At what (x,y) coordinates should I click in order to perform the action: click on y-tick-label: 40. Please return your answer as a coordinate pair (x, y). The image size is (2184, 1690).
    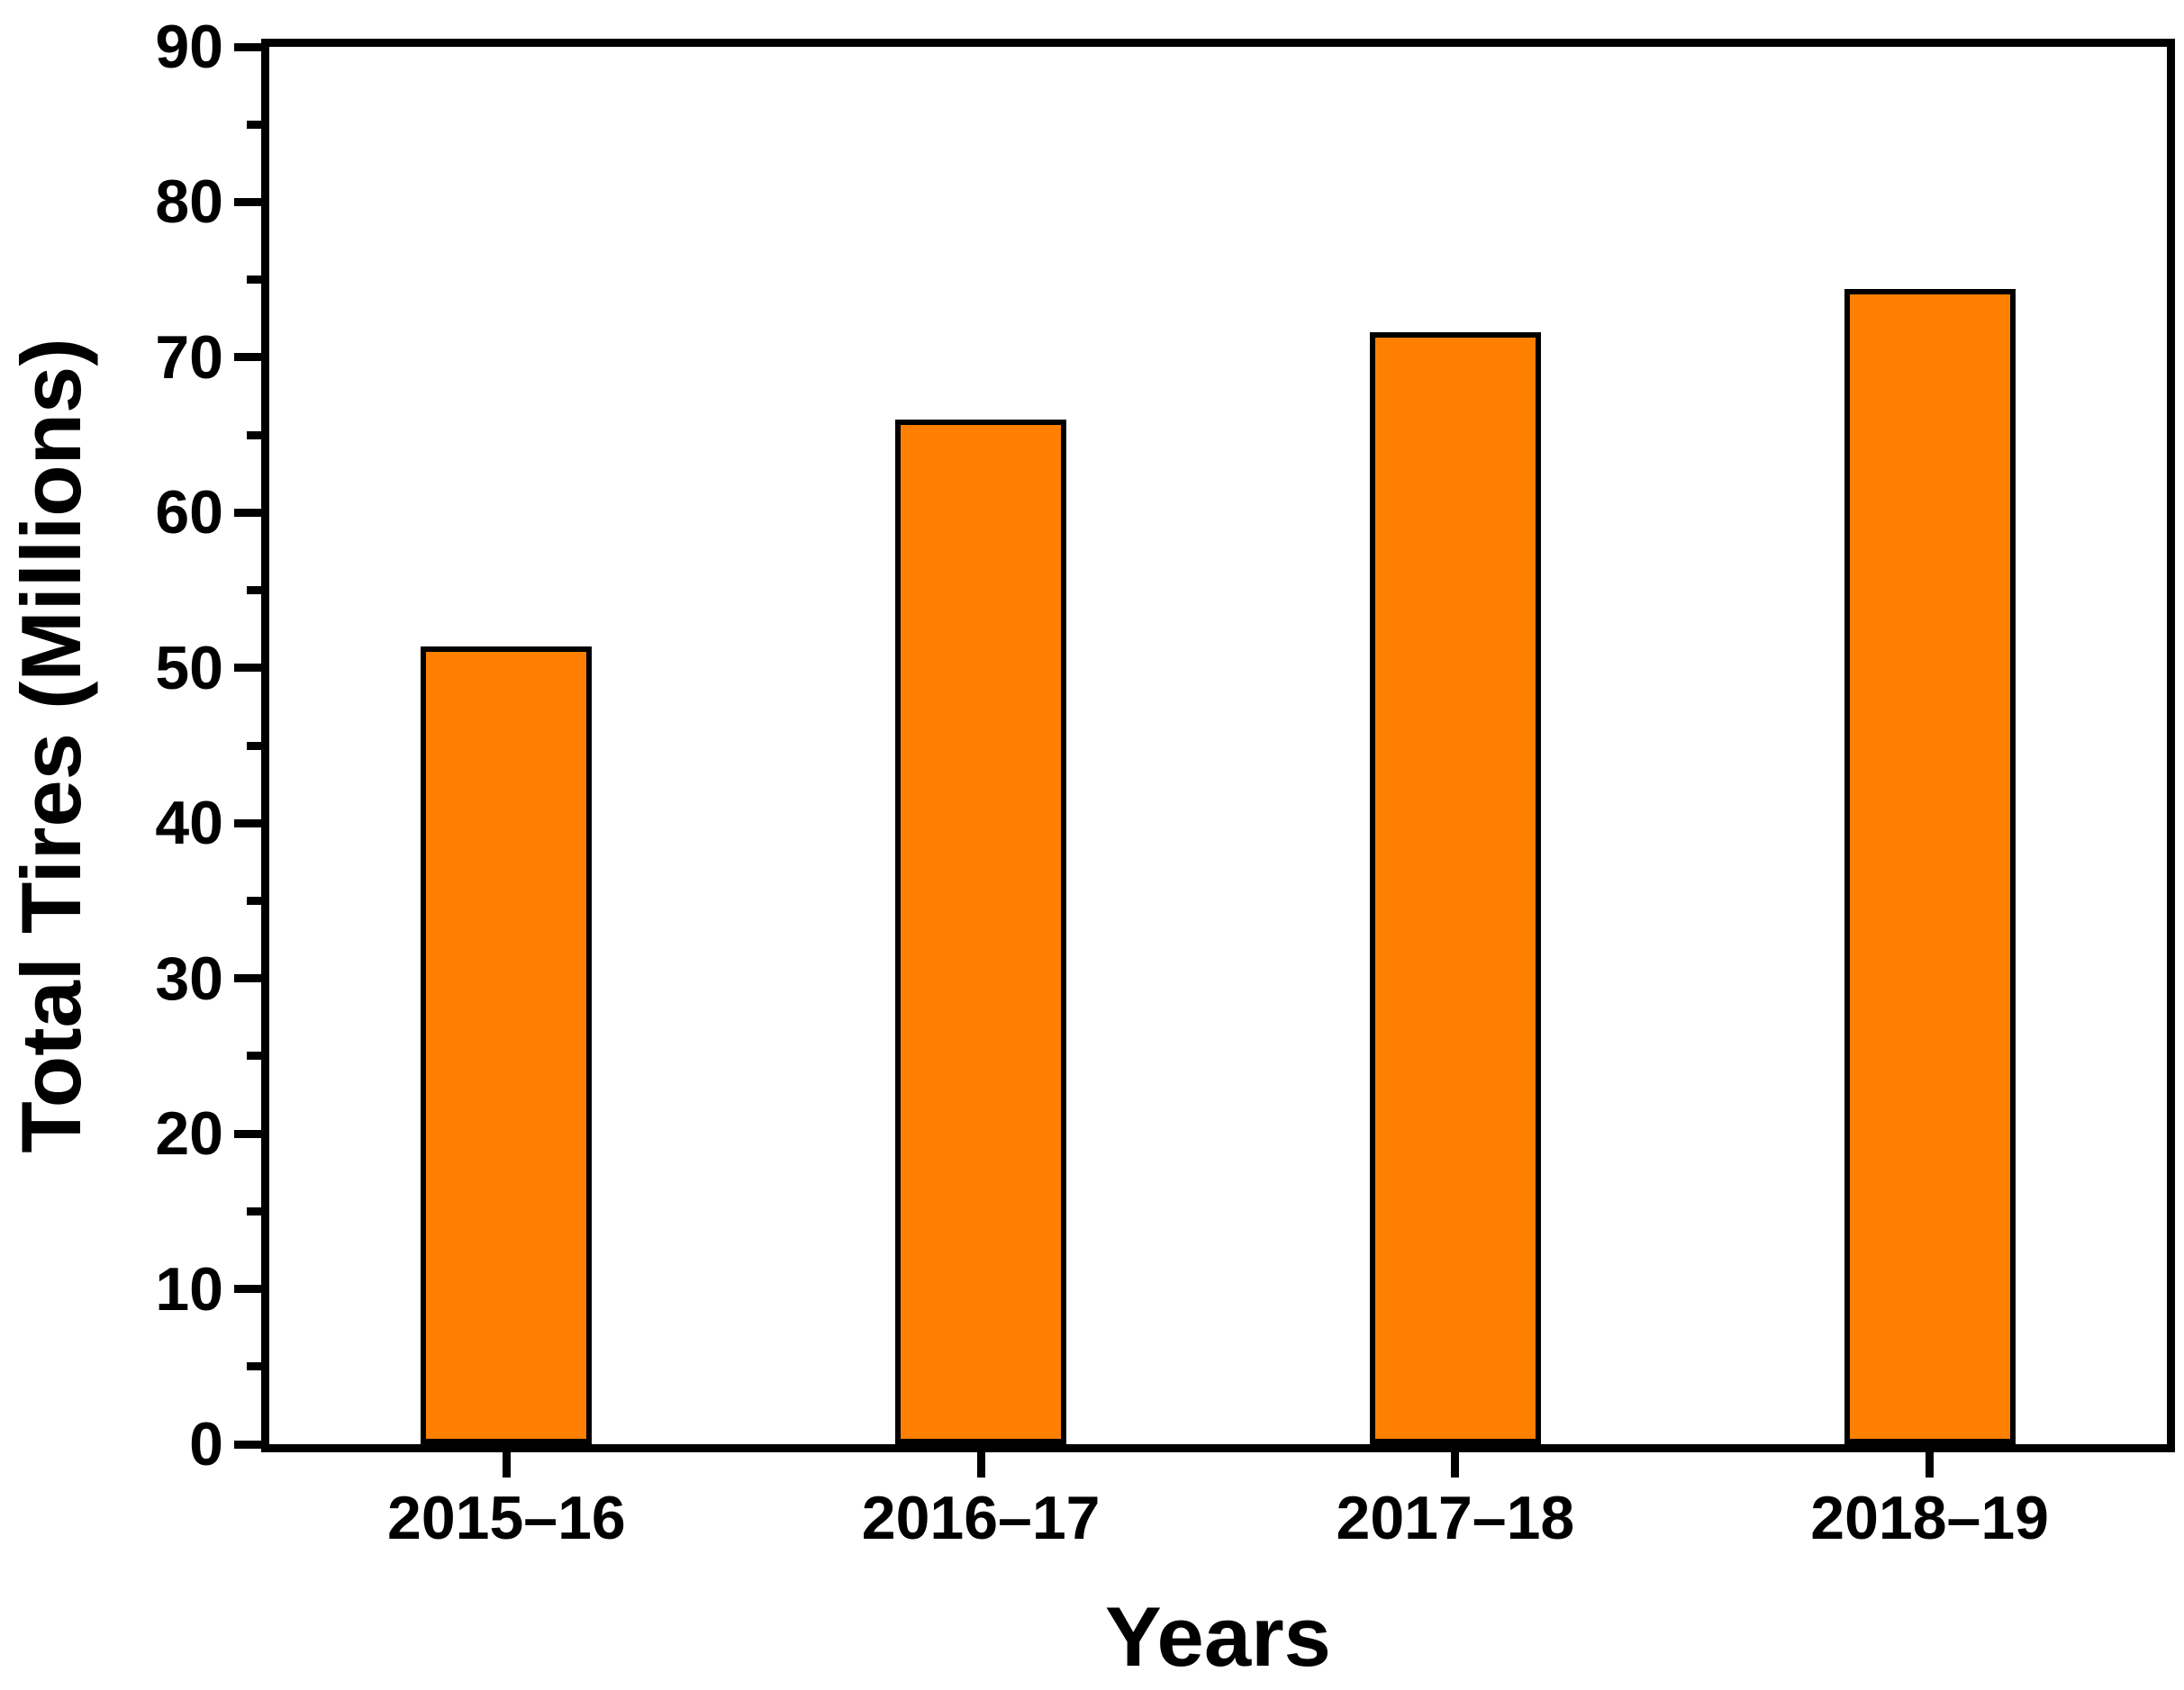
    Looking at the image, I should click on (189, 823).